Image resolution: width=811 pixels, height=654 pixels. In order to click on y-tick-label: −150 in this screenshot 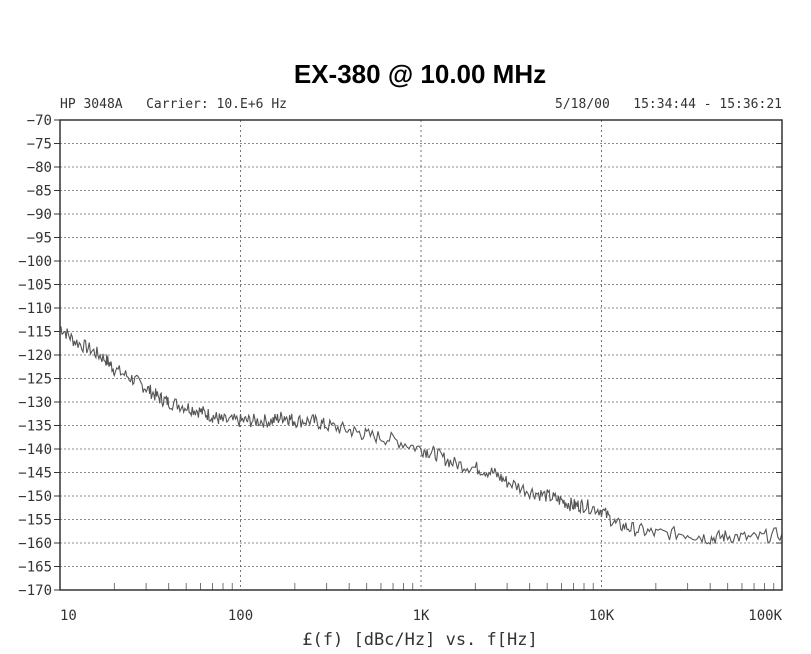, I will do `click(35, 497)`.